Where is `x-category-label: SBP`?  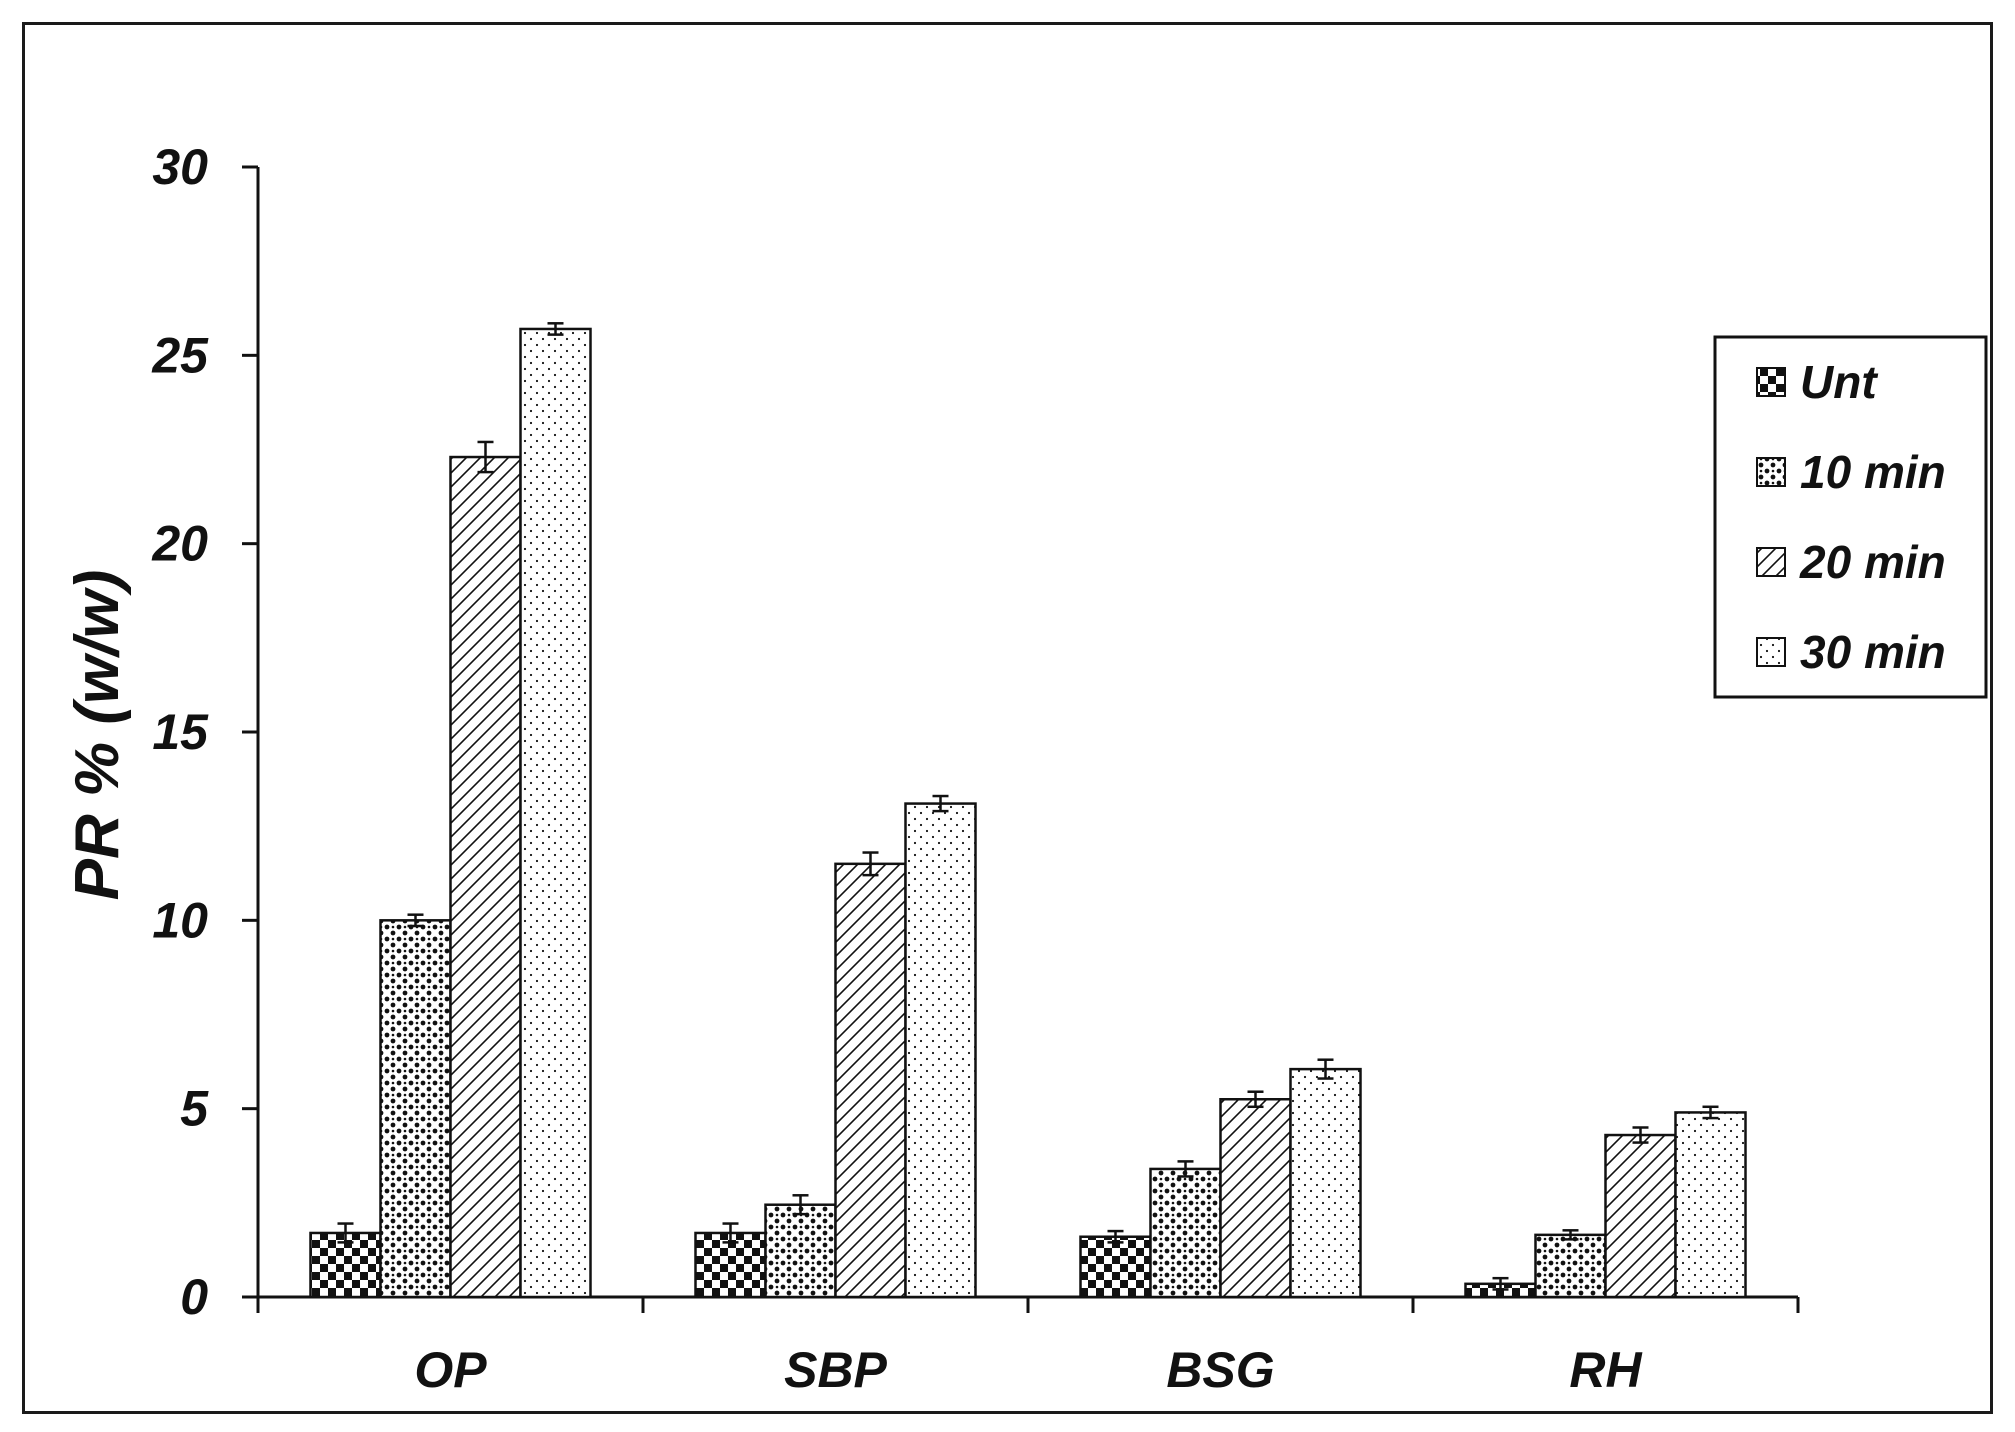 x-category-label: SBP is located at coordinates (835, 1370).